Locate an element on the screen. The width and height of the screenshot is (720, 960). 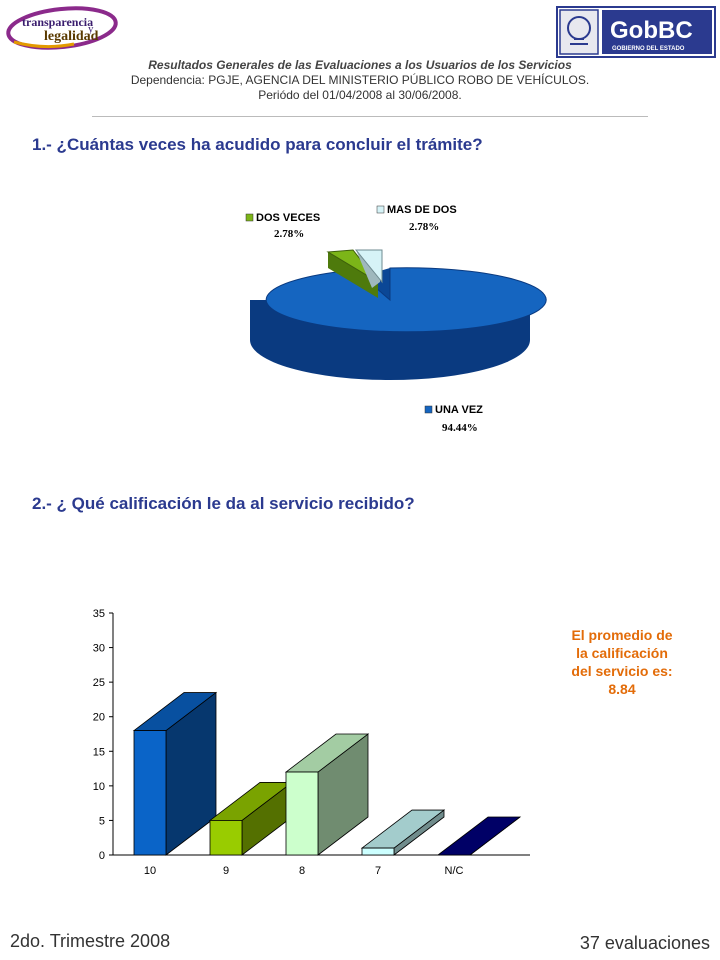
y-tick-label: 10 is located at coordinates (99, 787).